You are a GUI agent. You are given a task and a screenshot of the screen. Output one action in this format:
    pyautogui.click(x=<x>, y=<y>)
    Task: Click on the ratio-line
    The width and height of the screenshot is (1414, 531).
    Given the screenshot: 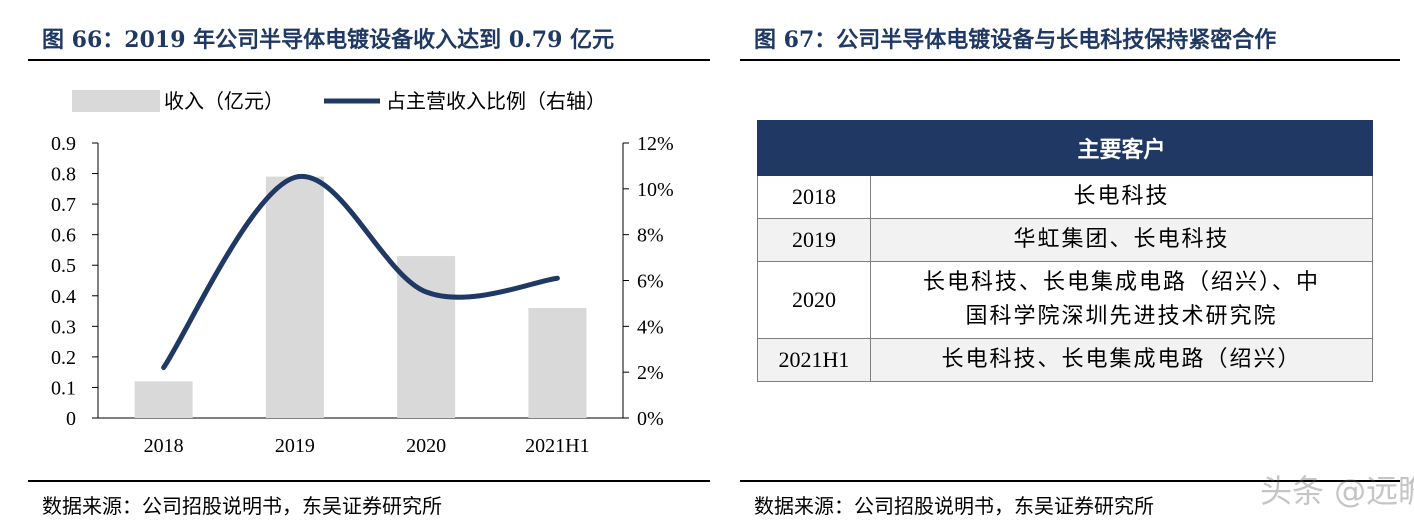 What is the action you would take?
    pyautogui.click(x=360, y=272)
    